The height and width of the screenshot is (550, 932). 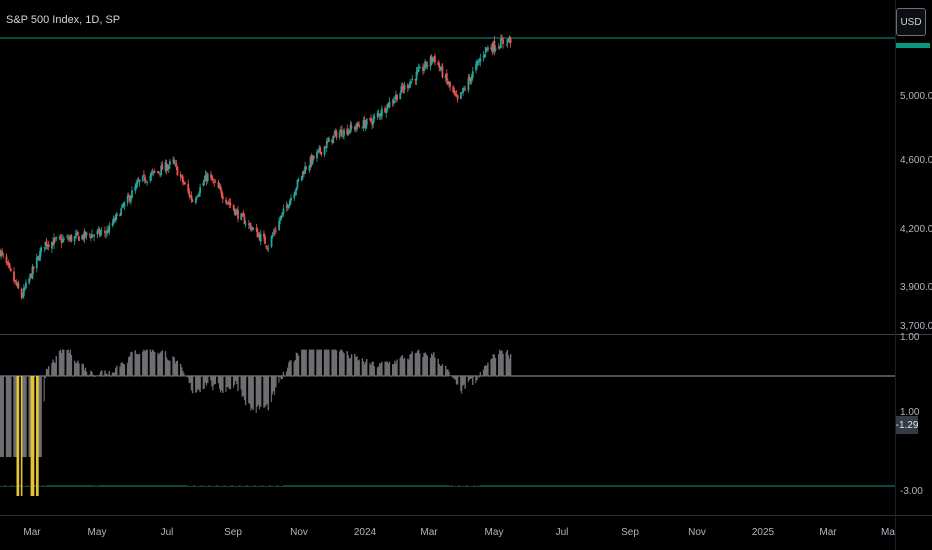 What do you see at coordinates (299, 532) in the screenshot?
I see `time-axis-label: Nov` at bounding box center [299, 532].